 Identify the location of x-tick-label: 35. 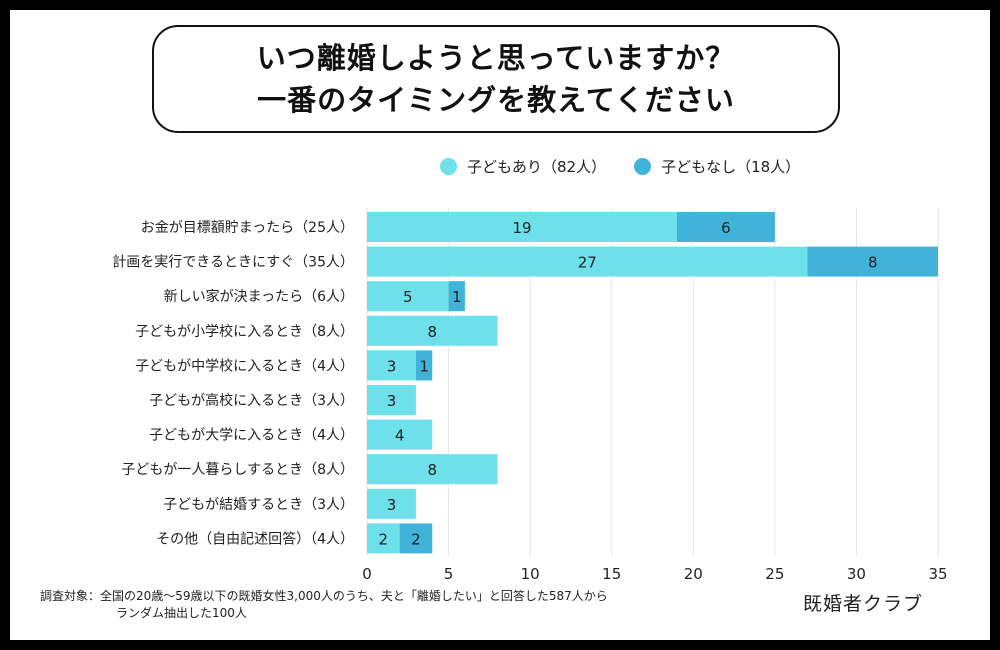
(937, 574).